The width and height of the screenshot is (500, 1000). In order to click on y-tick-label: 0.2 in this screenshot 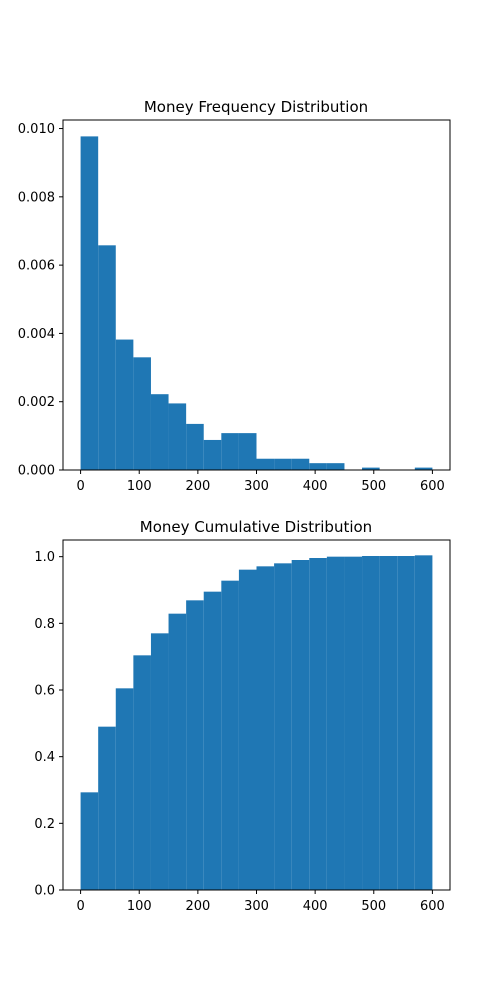, I will do `click(44, 824)`.